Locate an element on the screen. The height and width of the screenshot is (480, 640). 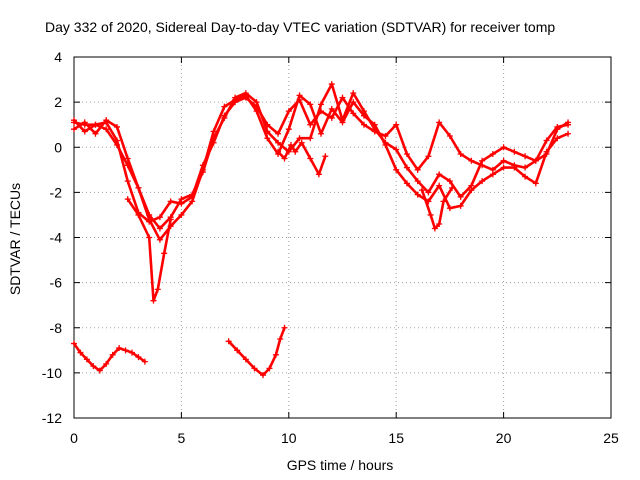
x-tick-label: 25 is located at coordinates (611, 438).